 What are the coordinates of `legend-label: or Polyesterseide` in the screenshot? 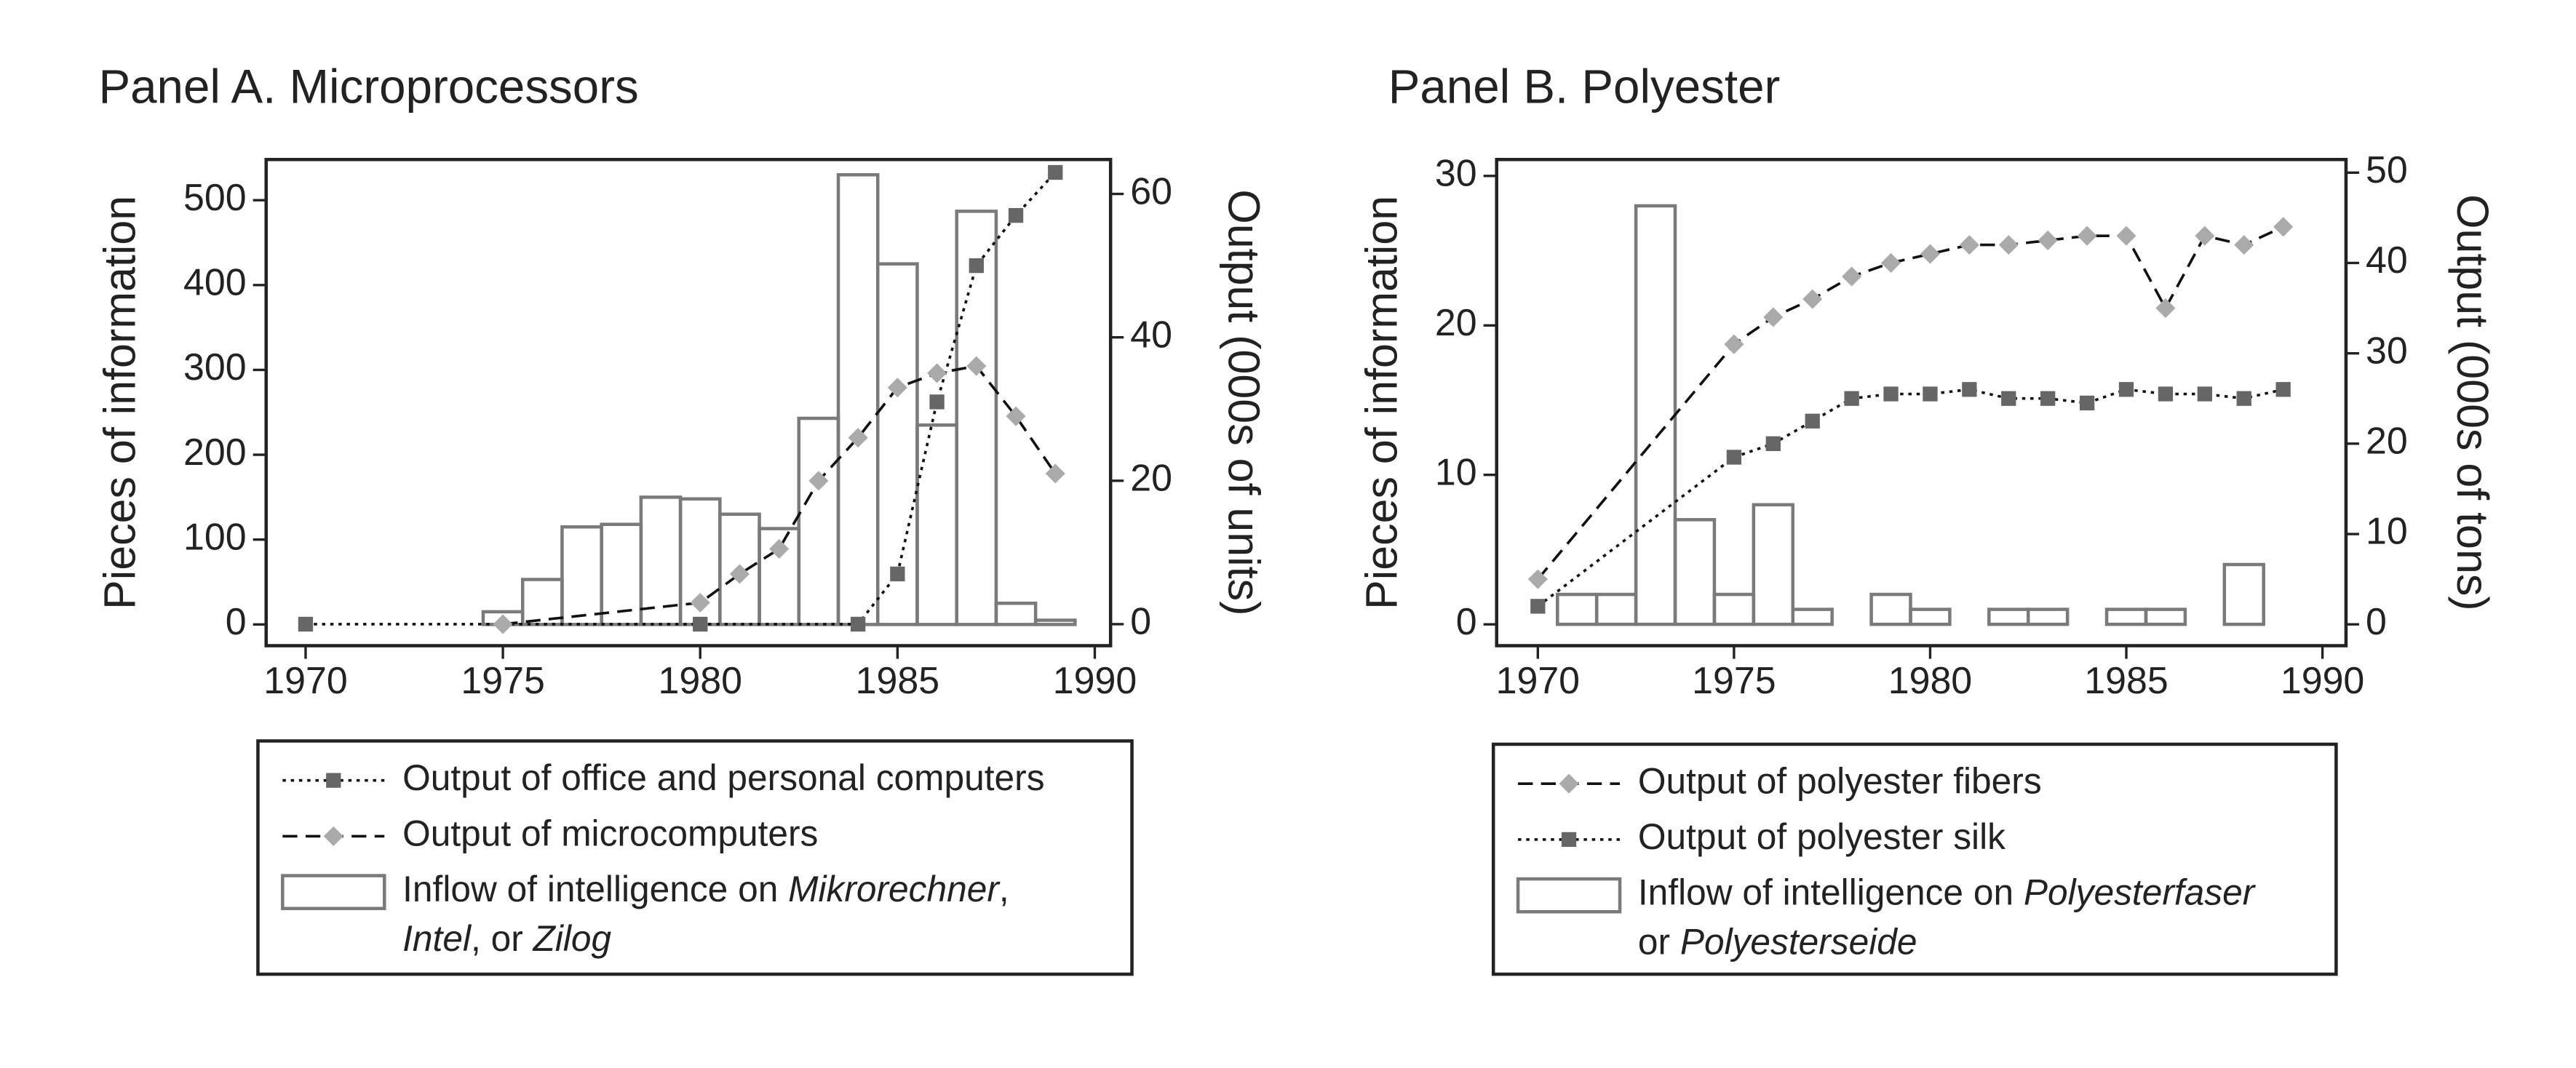 It's located at (1777, 942).